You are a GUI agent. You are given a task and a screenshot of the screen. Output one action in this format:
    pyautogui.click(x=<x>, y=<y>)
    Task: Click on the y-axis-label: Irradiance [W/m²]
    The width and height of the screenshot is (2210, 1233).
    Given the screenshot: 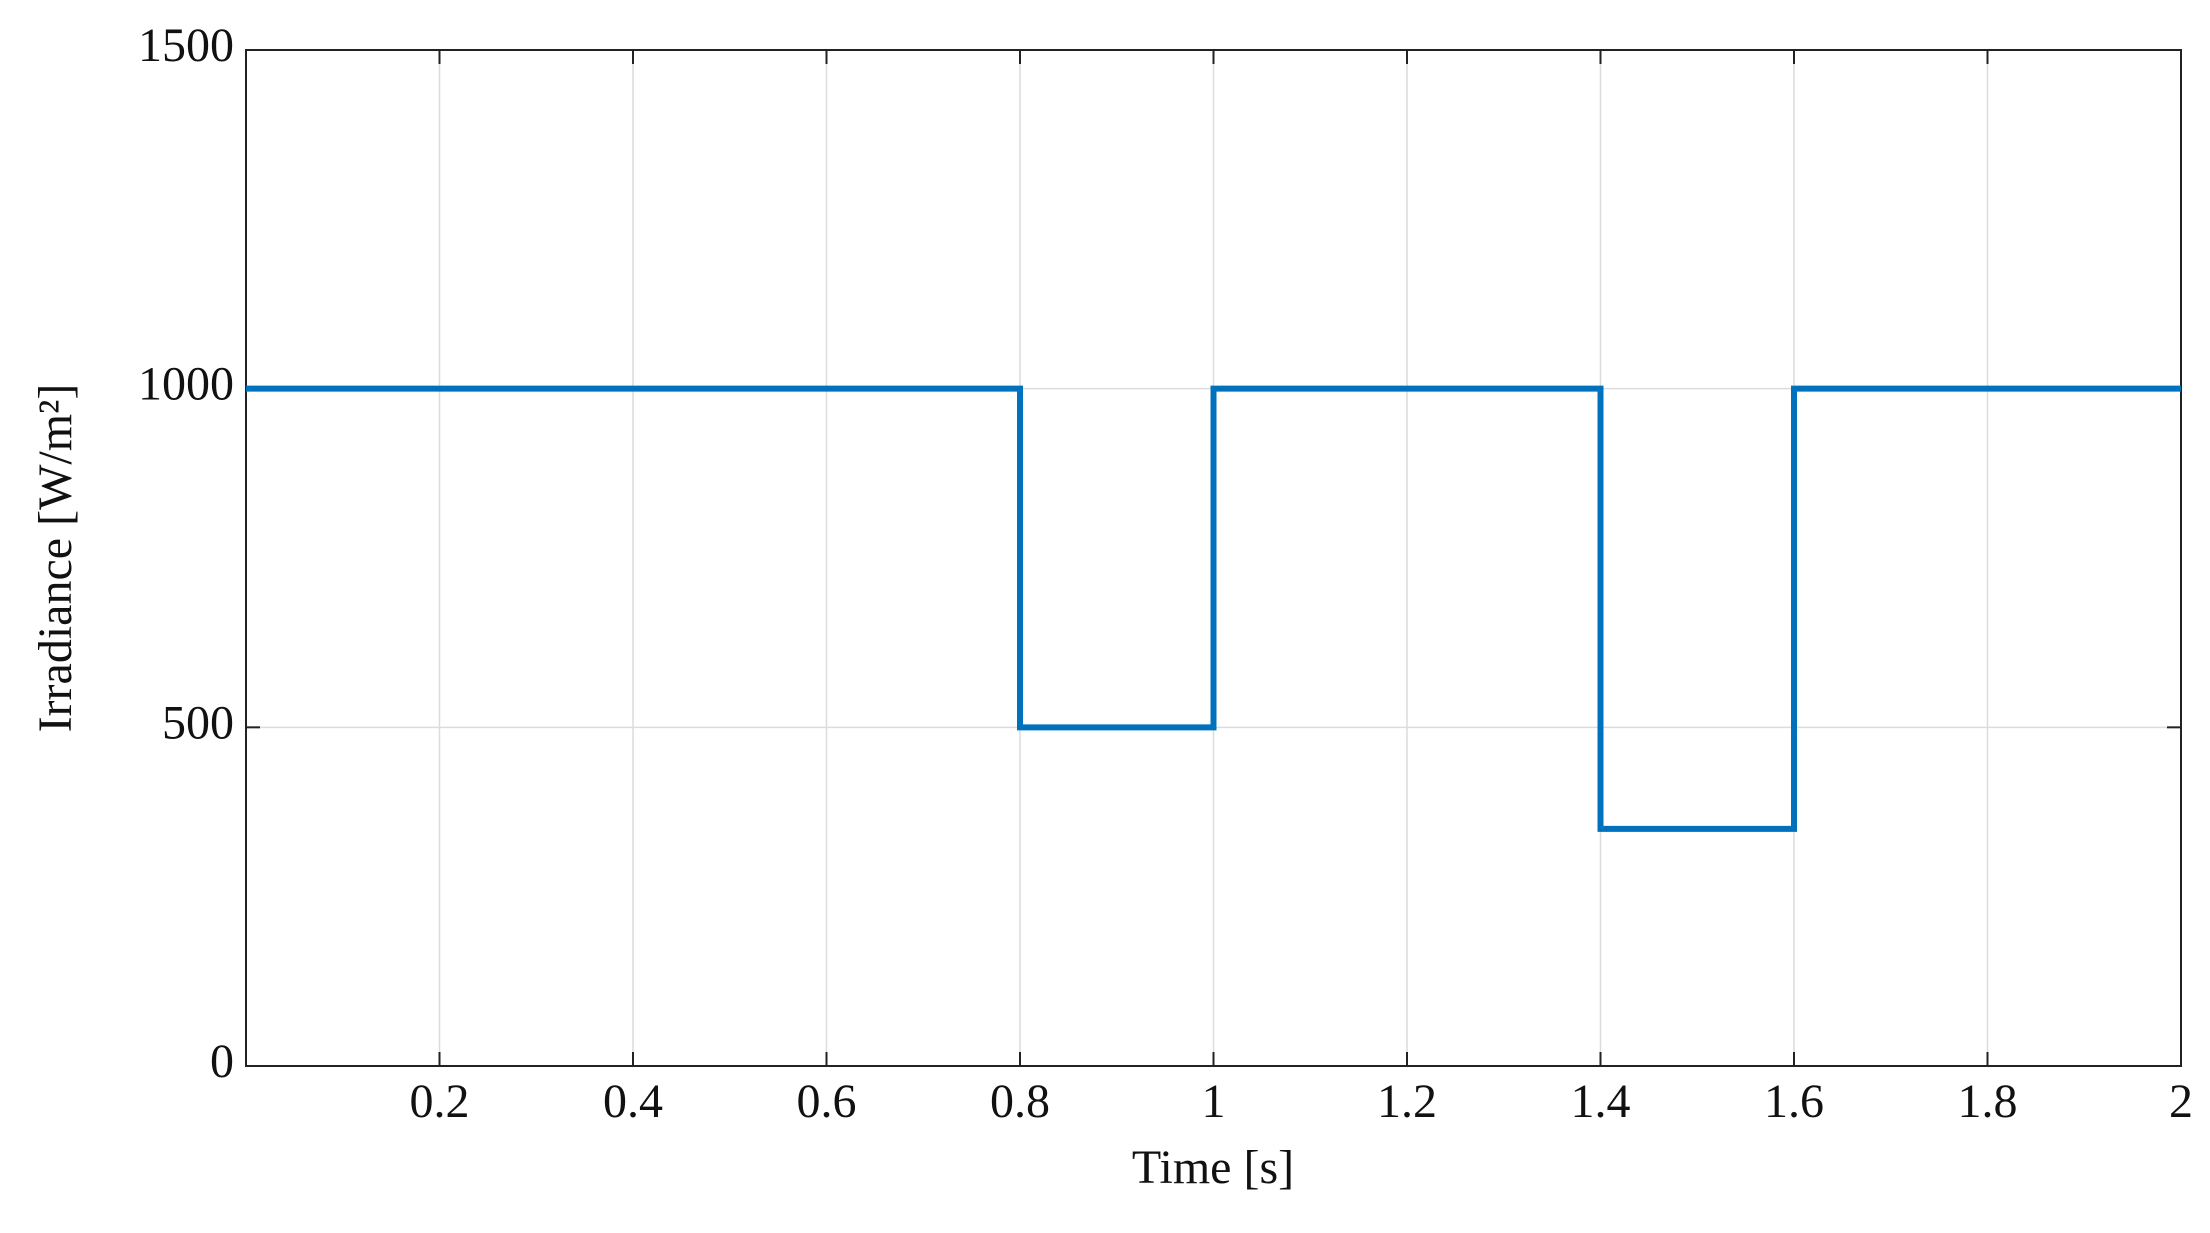 What is the action you would take?
    pyautogui.click(x=55, y=558)
    